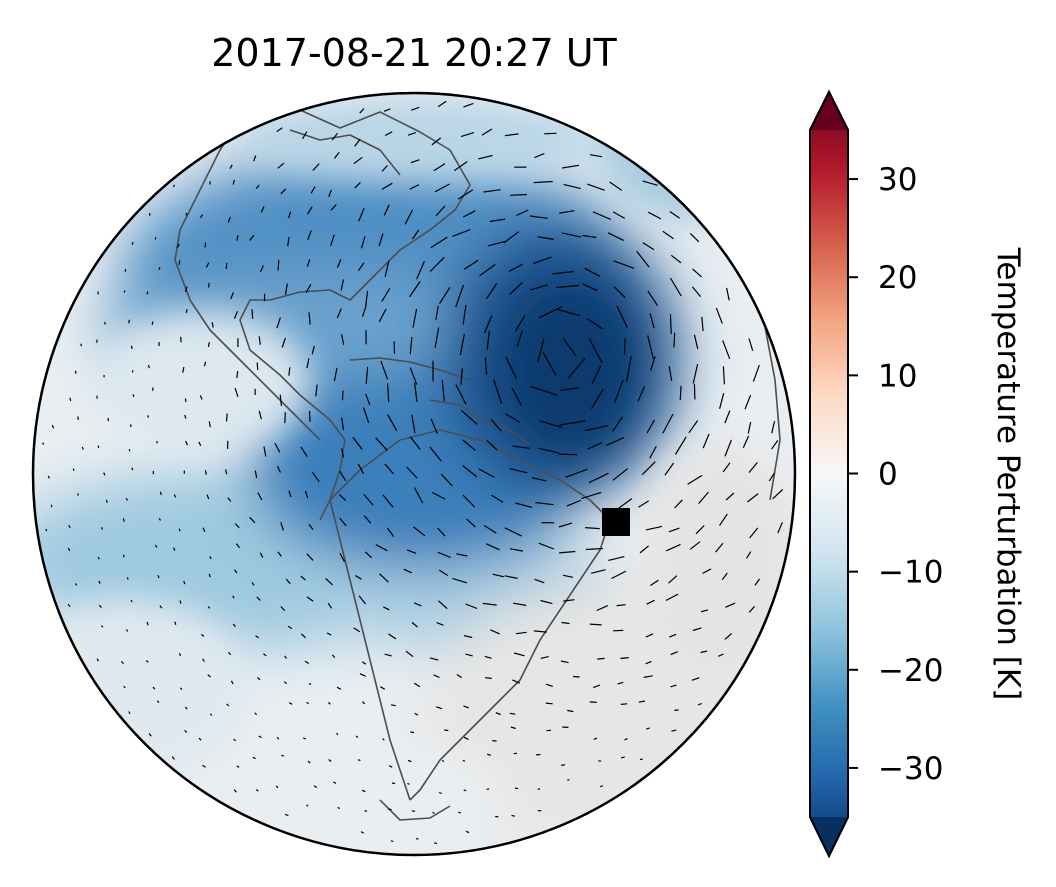 The image size is (1056, 887). Describe the element at coordinates (829, 111) in the screenshot. I see `colorbar-extend-max` at that location.